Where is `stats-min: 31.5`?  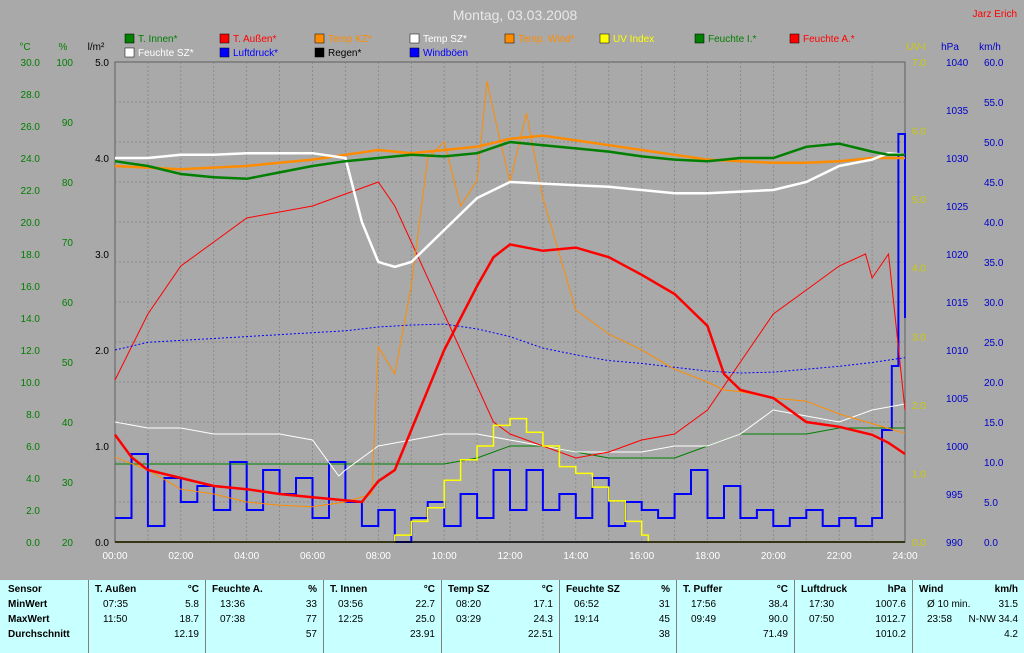 stats-min: 31.5 is located at coordinates (1008, 604).